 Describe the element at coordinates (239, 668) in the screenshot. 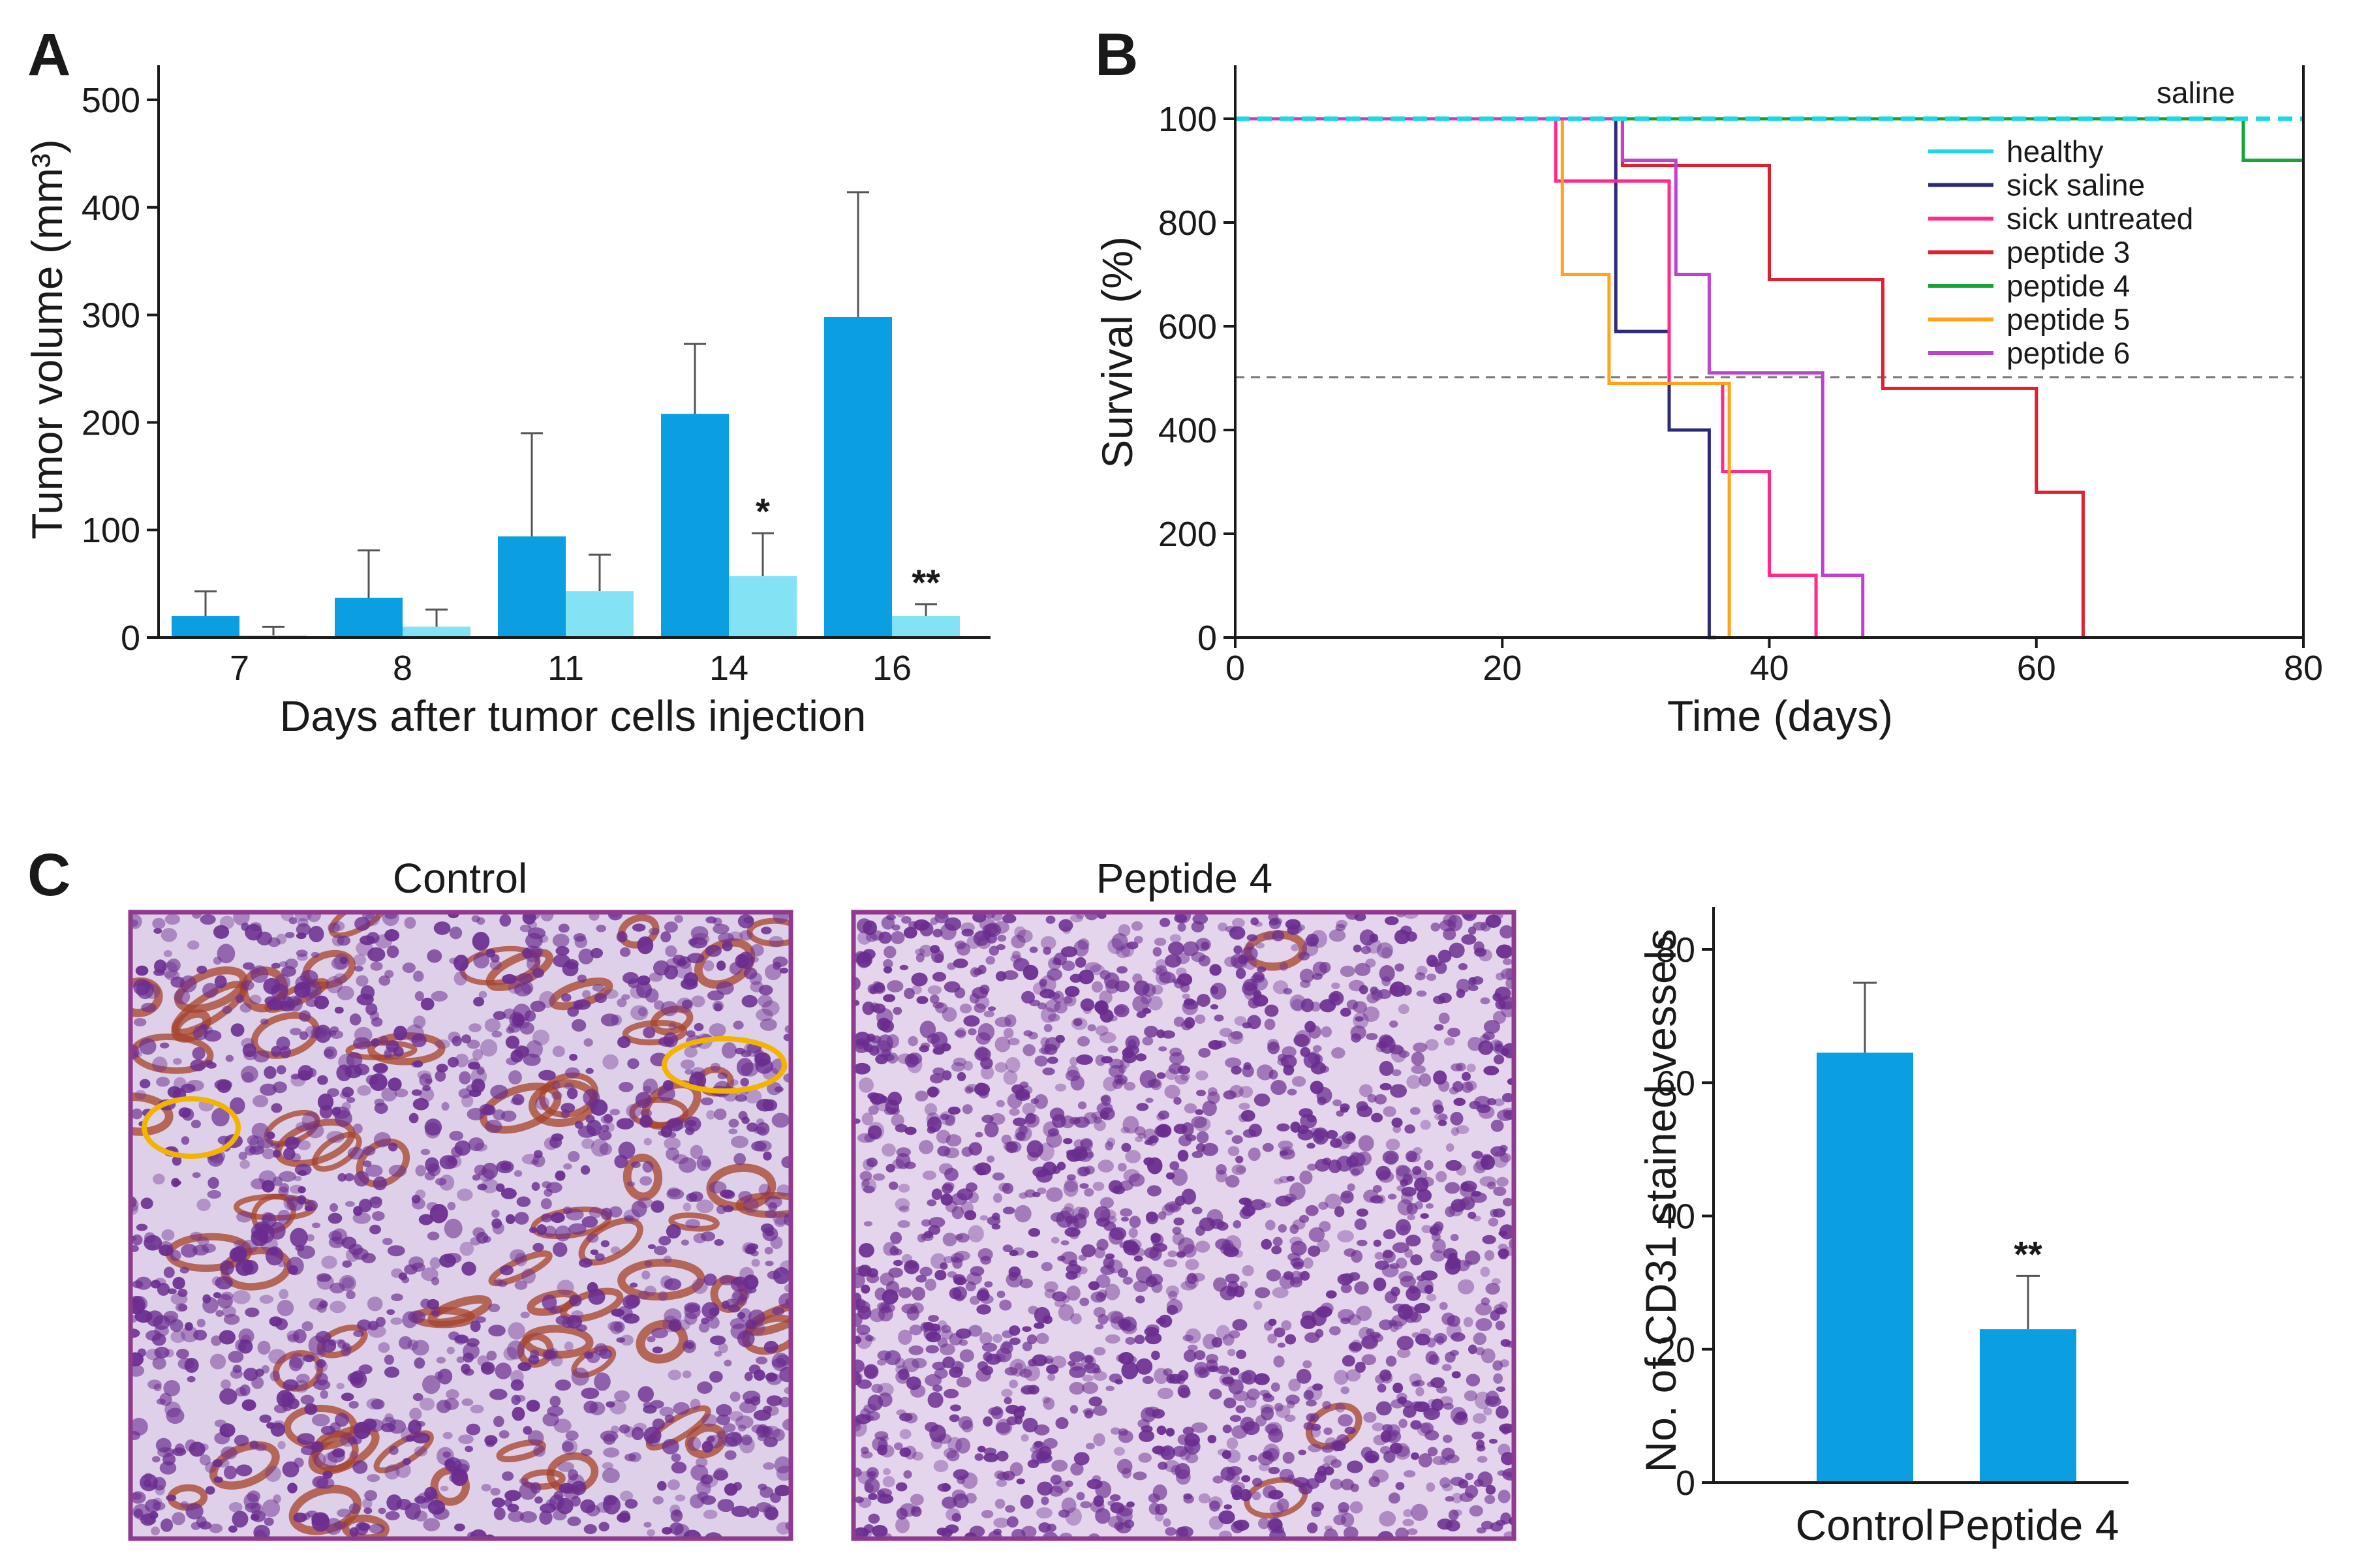

I see `panel-a-x-tick-label: 7` at that location.